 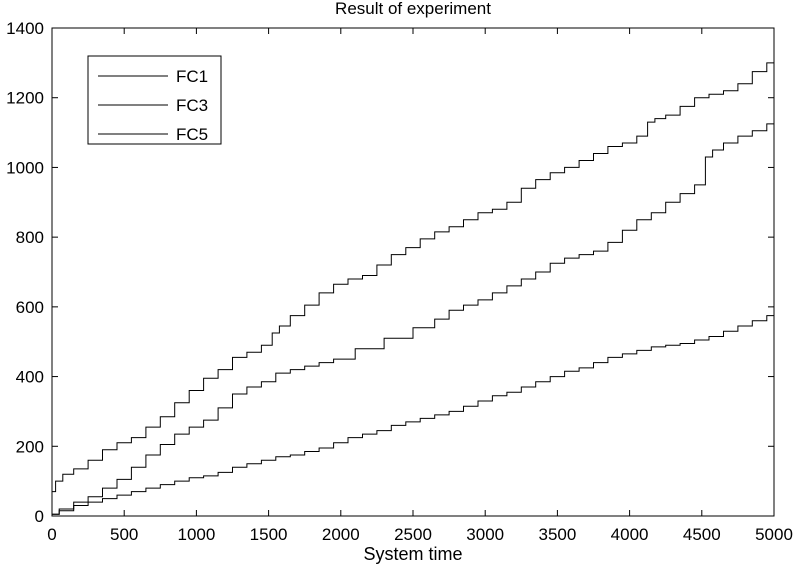 I want to click on legend-box, so click(x=154, y=100).